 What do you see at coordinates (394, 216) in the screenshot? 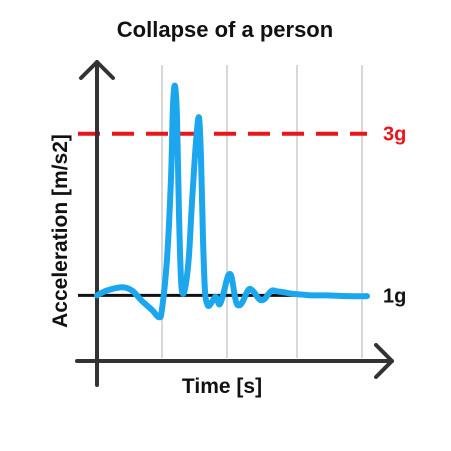
I see `reference-labels: 3g 1g` at bounding box center [394, 216].